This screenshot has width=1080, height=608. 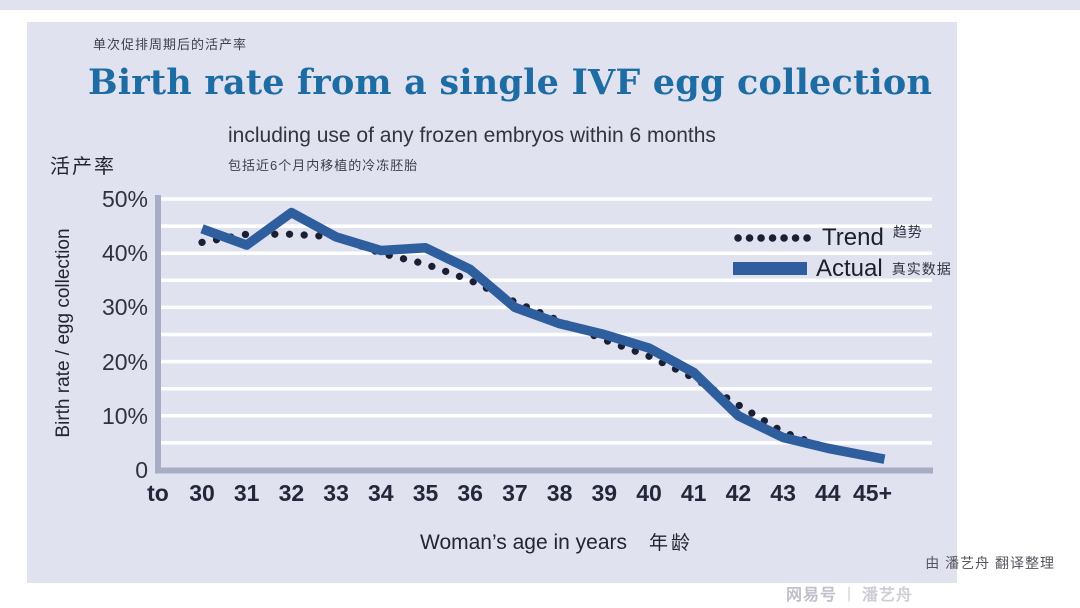 What do you see at coordinates (849, 595) in the screenshot?
I see `watermark-separator: 丨` at bounding box center [849, 595].